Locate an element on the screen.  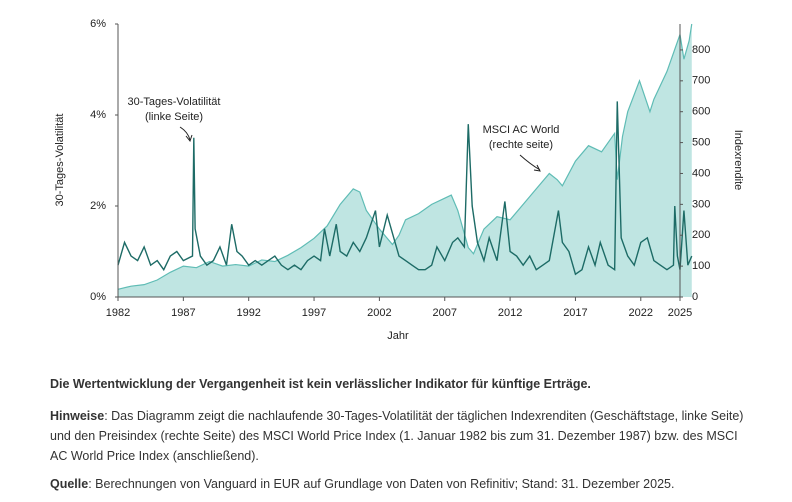
x-tick-label: 1982 is located at coordinates (118, 313).